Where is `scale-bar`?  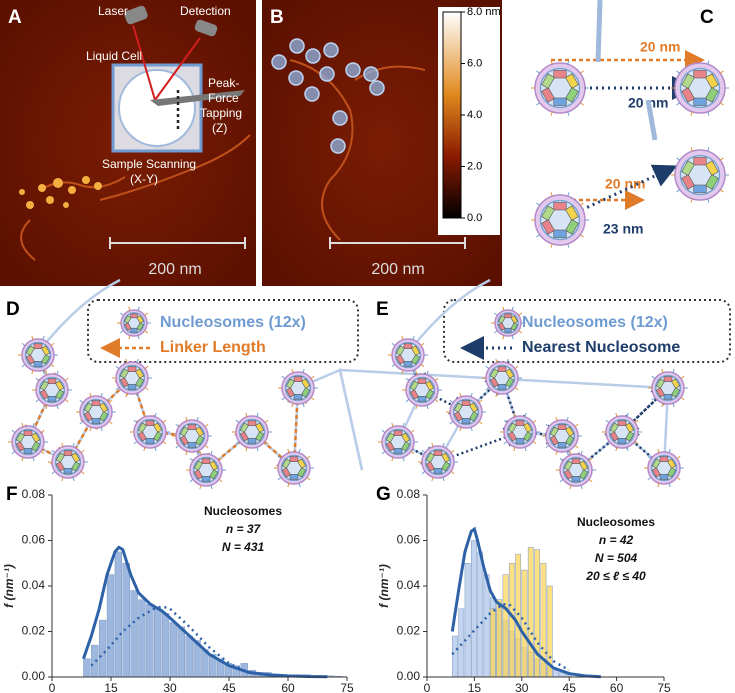 scale-bar is located at coordinates (397, 243).